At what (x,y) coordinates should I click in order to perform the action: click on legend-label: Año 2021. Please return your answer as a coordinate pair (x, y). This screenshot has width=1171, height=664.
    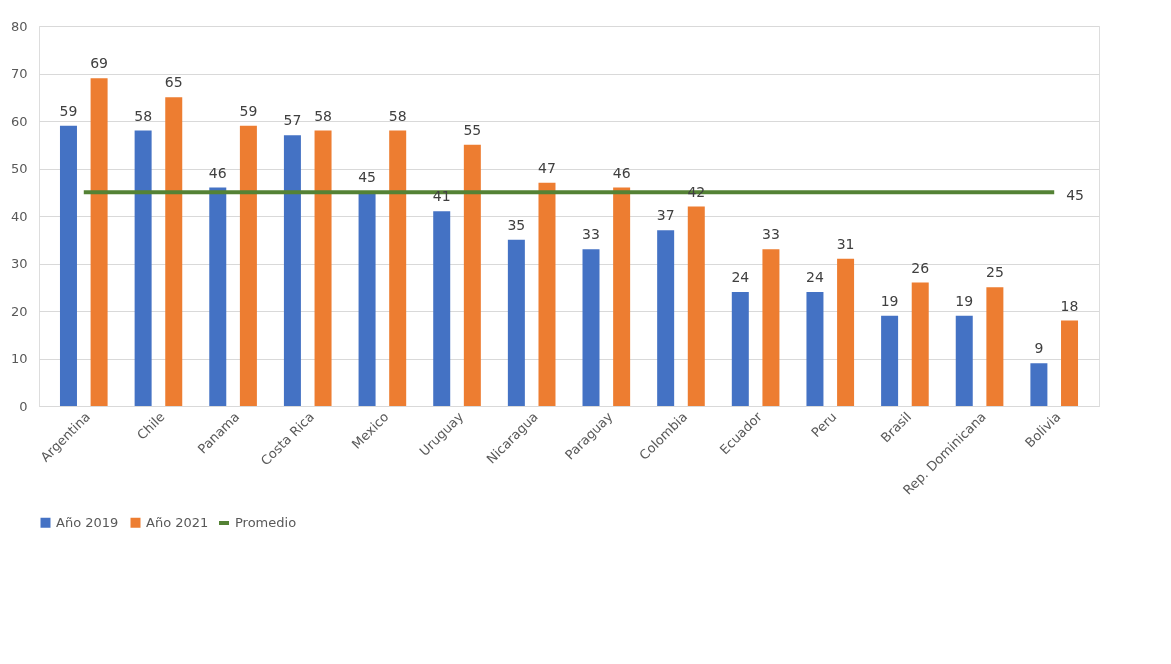
    Looking at the image, I should click on (177, 522).